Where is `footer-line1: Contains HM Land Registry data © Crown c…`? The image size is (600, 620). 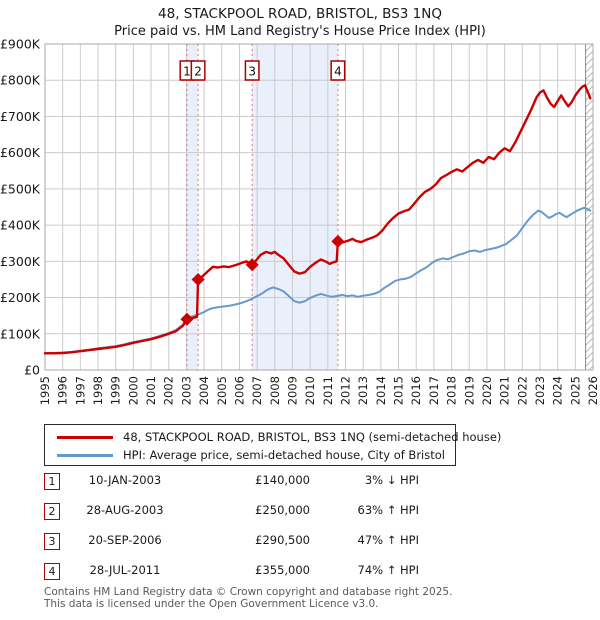
footer-line1: Contains HM Land Registry data © Crown c… is located at coordinates (248, 592).